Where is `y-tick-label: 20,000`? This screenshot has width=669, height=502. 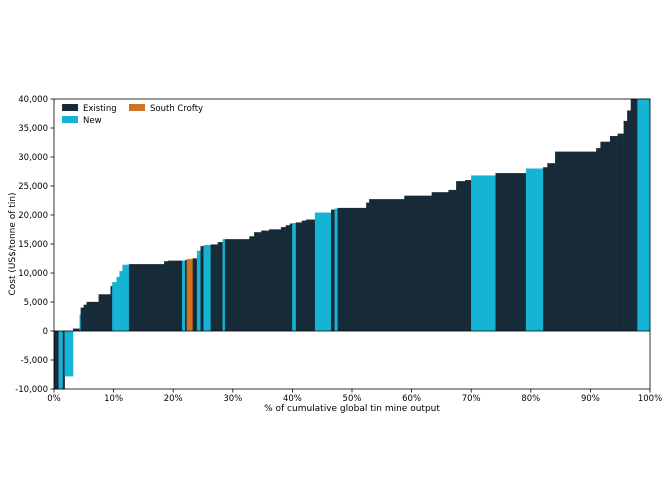
y-tick-label: 20,000 is located at coordinates (33, 216).